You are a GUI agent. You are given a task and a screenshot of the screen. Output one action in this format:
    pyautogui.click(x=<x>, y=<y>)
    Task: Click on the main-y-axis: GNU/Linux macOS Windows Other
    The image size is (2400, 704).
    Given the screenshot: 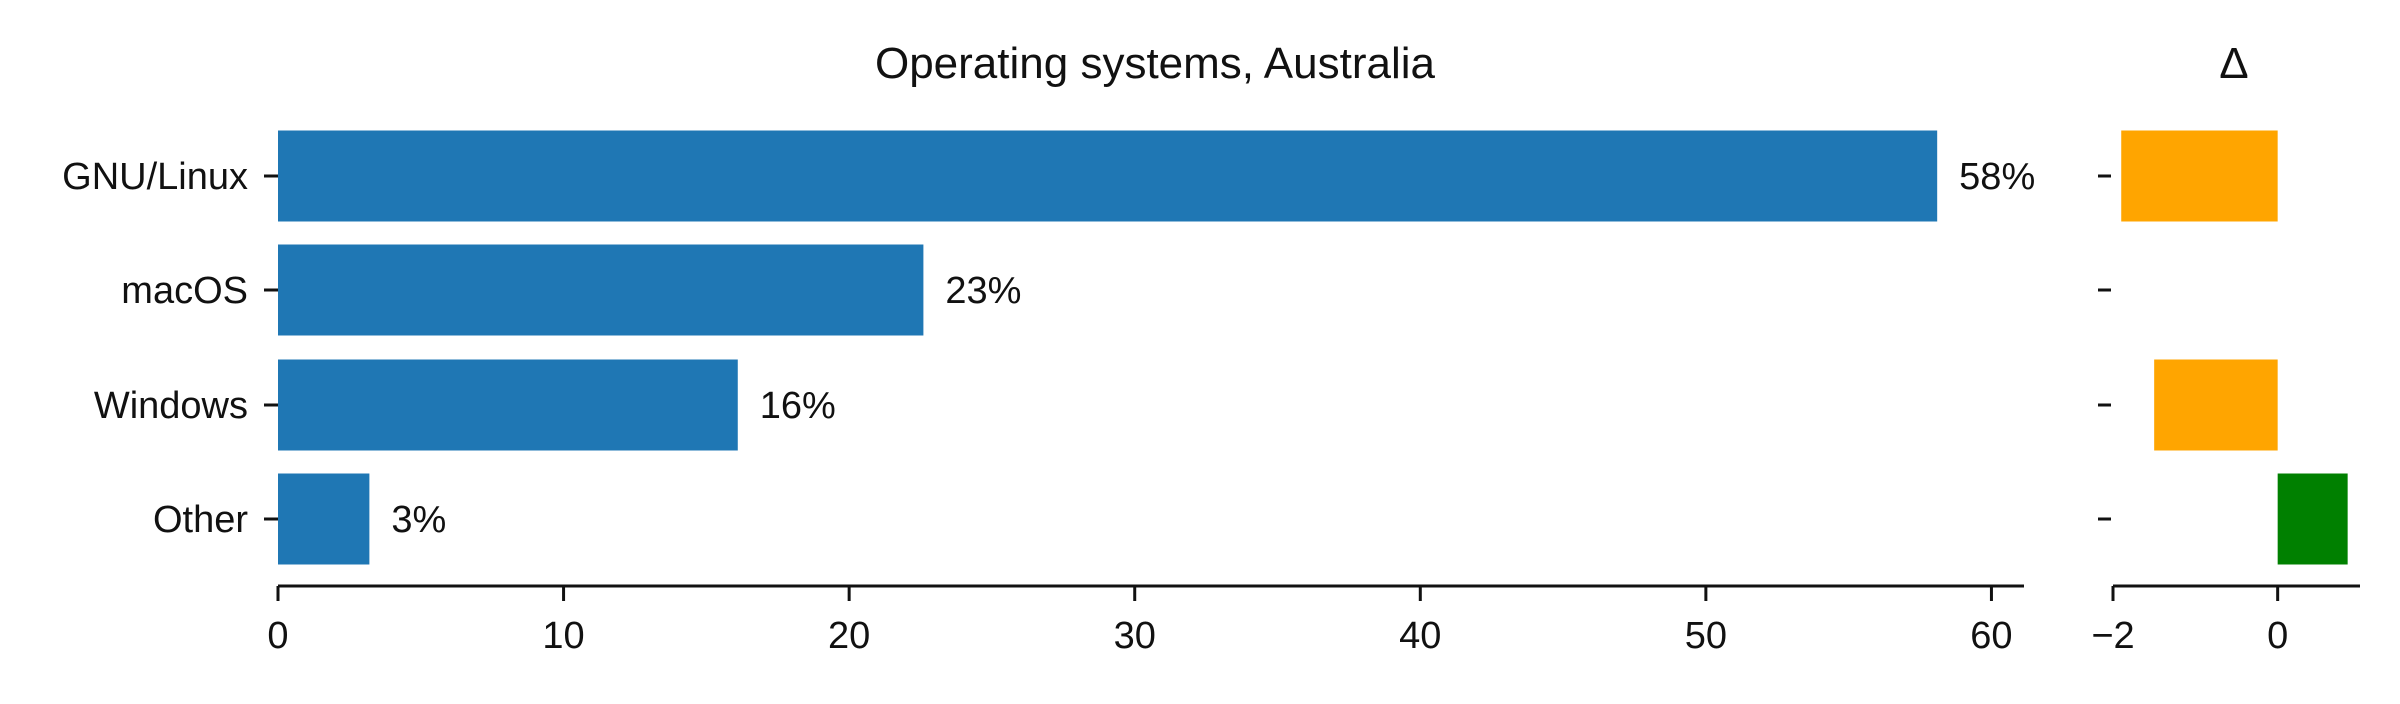 What is the action you would take?
    pyautogui.click(x=170, y=348)
    